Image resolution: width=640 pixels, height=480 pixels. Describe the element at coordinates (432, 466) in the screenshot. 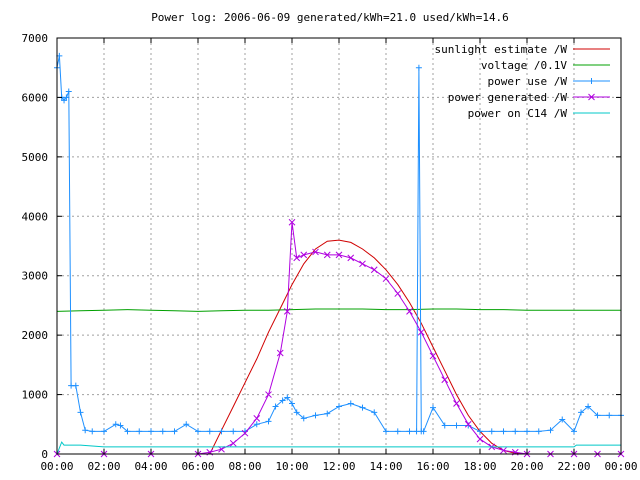

I see `x-tick-label: 16:00` at that location.